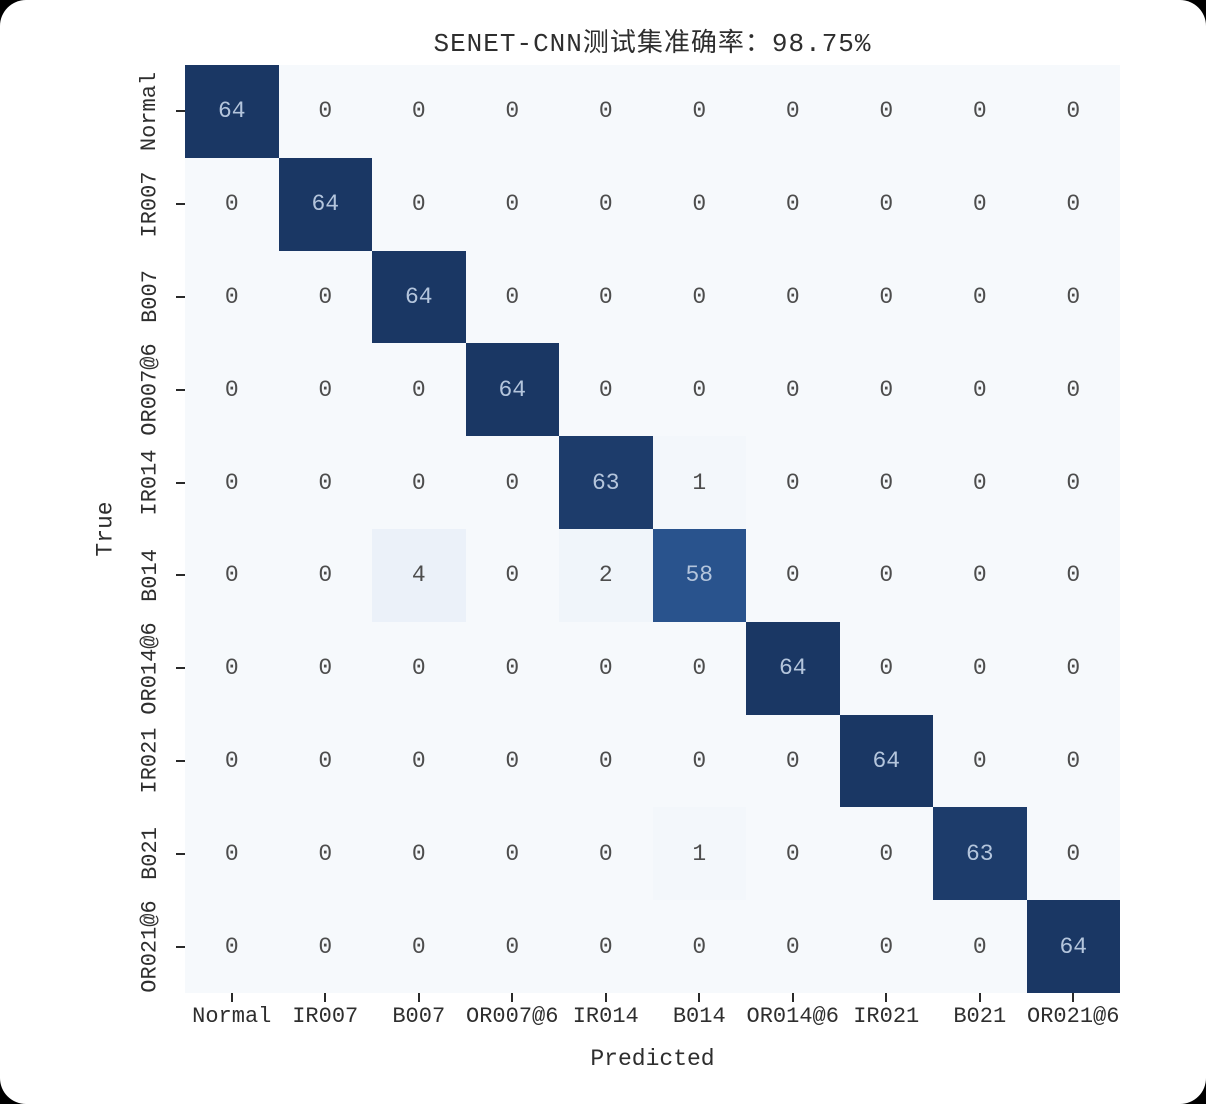 This screenshot has width=1206, height=1104. What do you see at coordinates (606, 482) in the screenshot?
I see `heatmap-cell: 63` at bounding box center [606, 482].